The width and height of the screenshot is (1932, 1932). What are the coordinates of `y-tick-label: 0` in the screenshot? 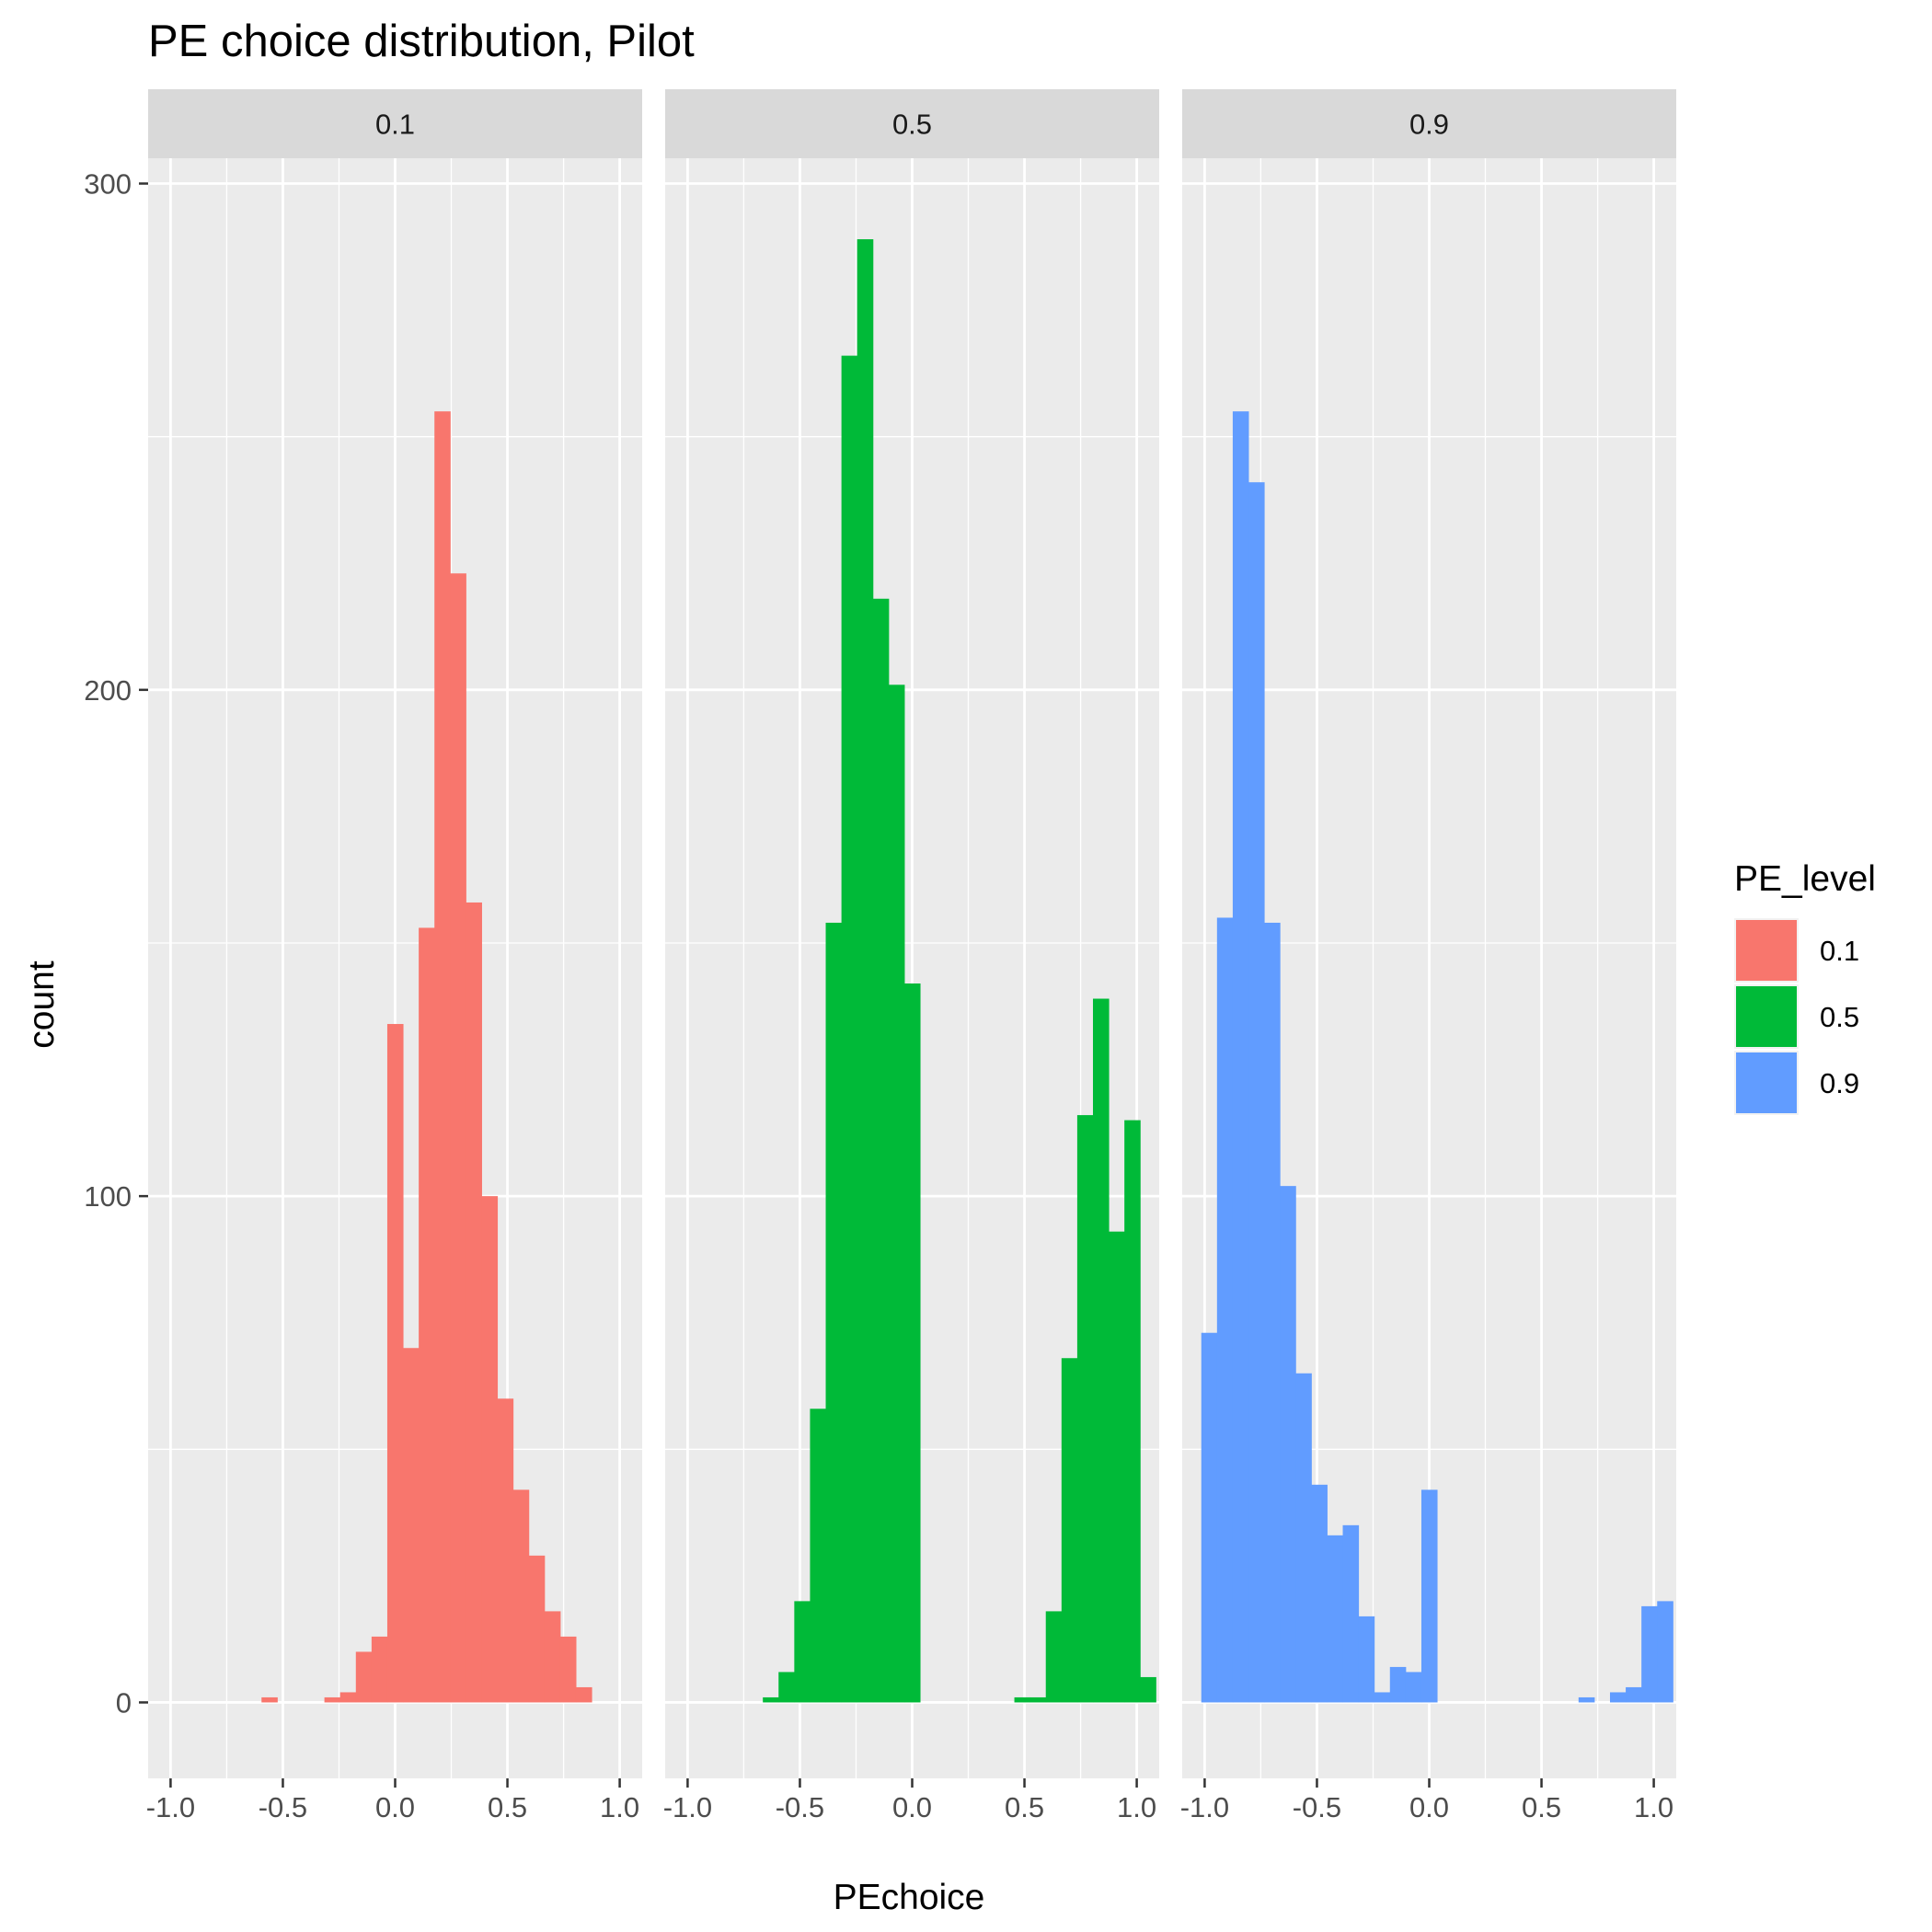 It's located at (124, 1702).